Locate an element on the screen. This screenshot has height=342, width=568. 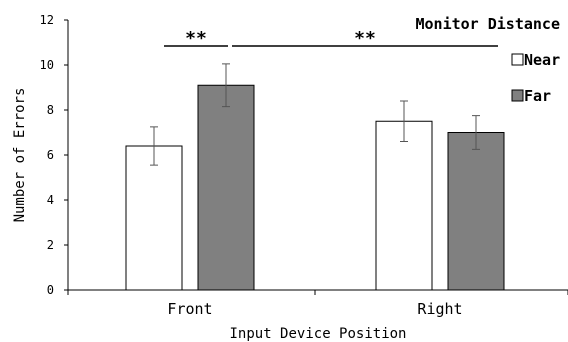
y-tick-label: 0 is located at coordinates (50, 290).